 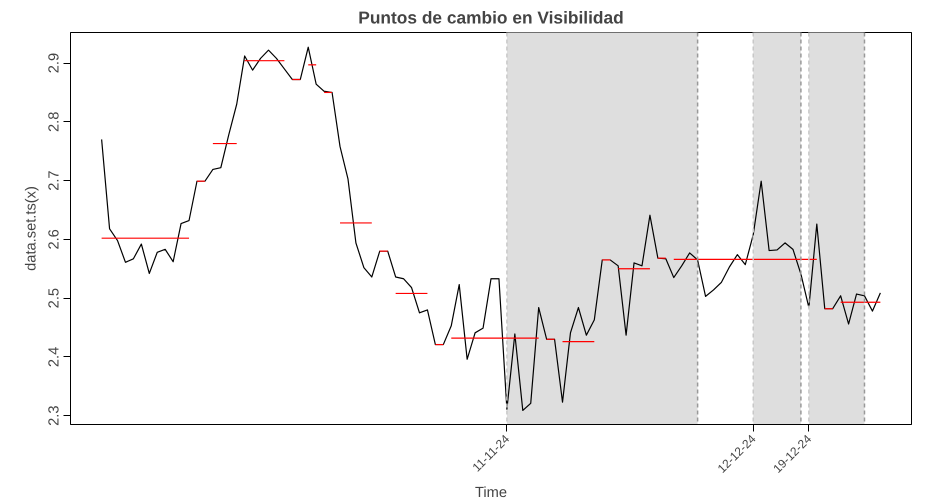 I want to click on y-tick-label: 2.5, so click(x=54, y=298).